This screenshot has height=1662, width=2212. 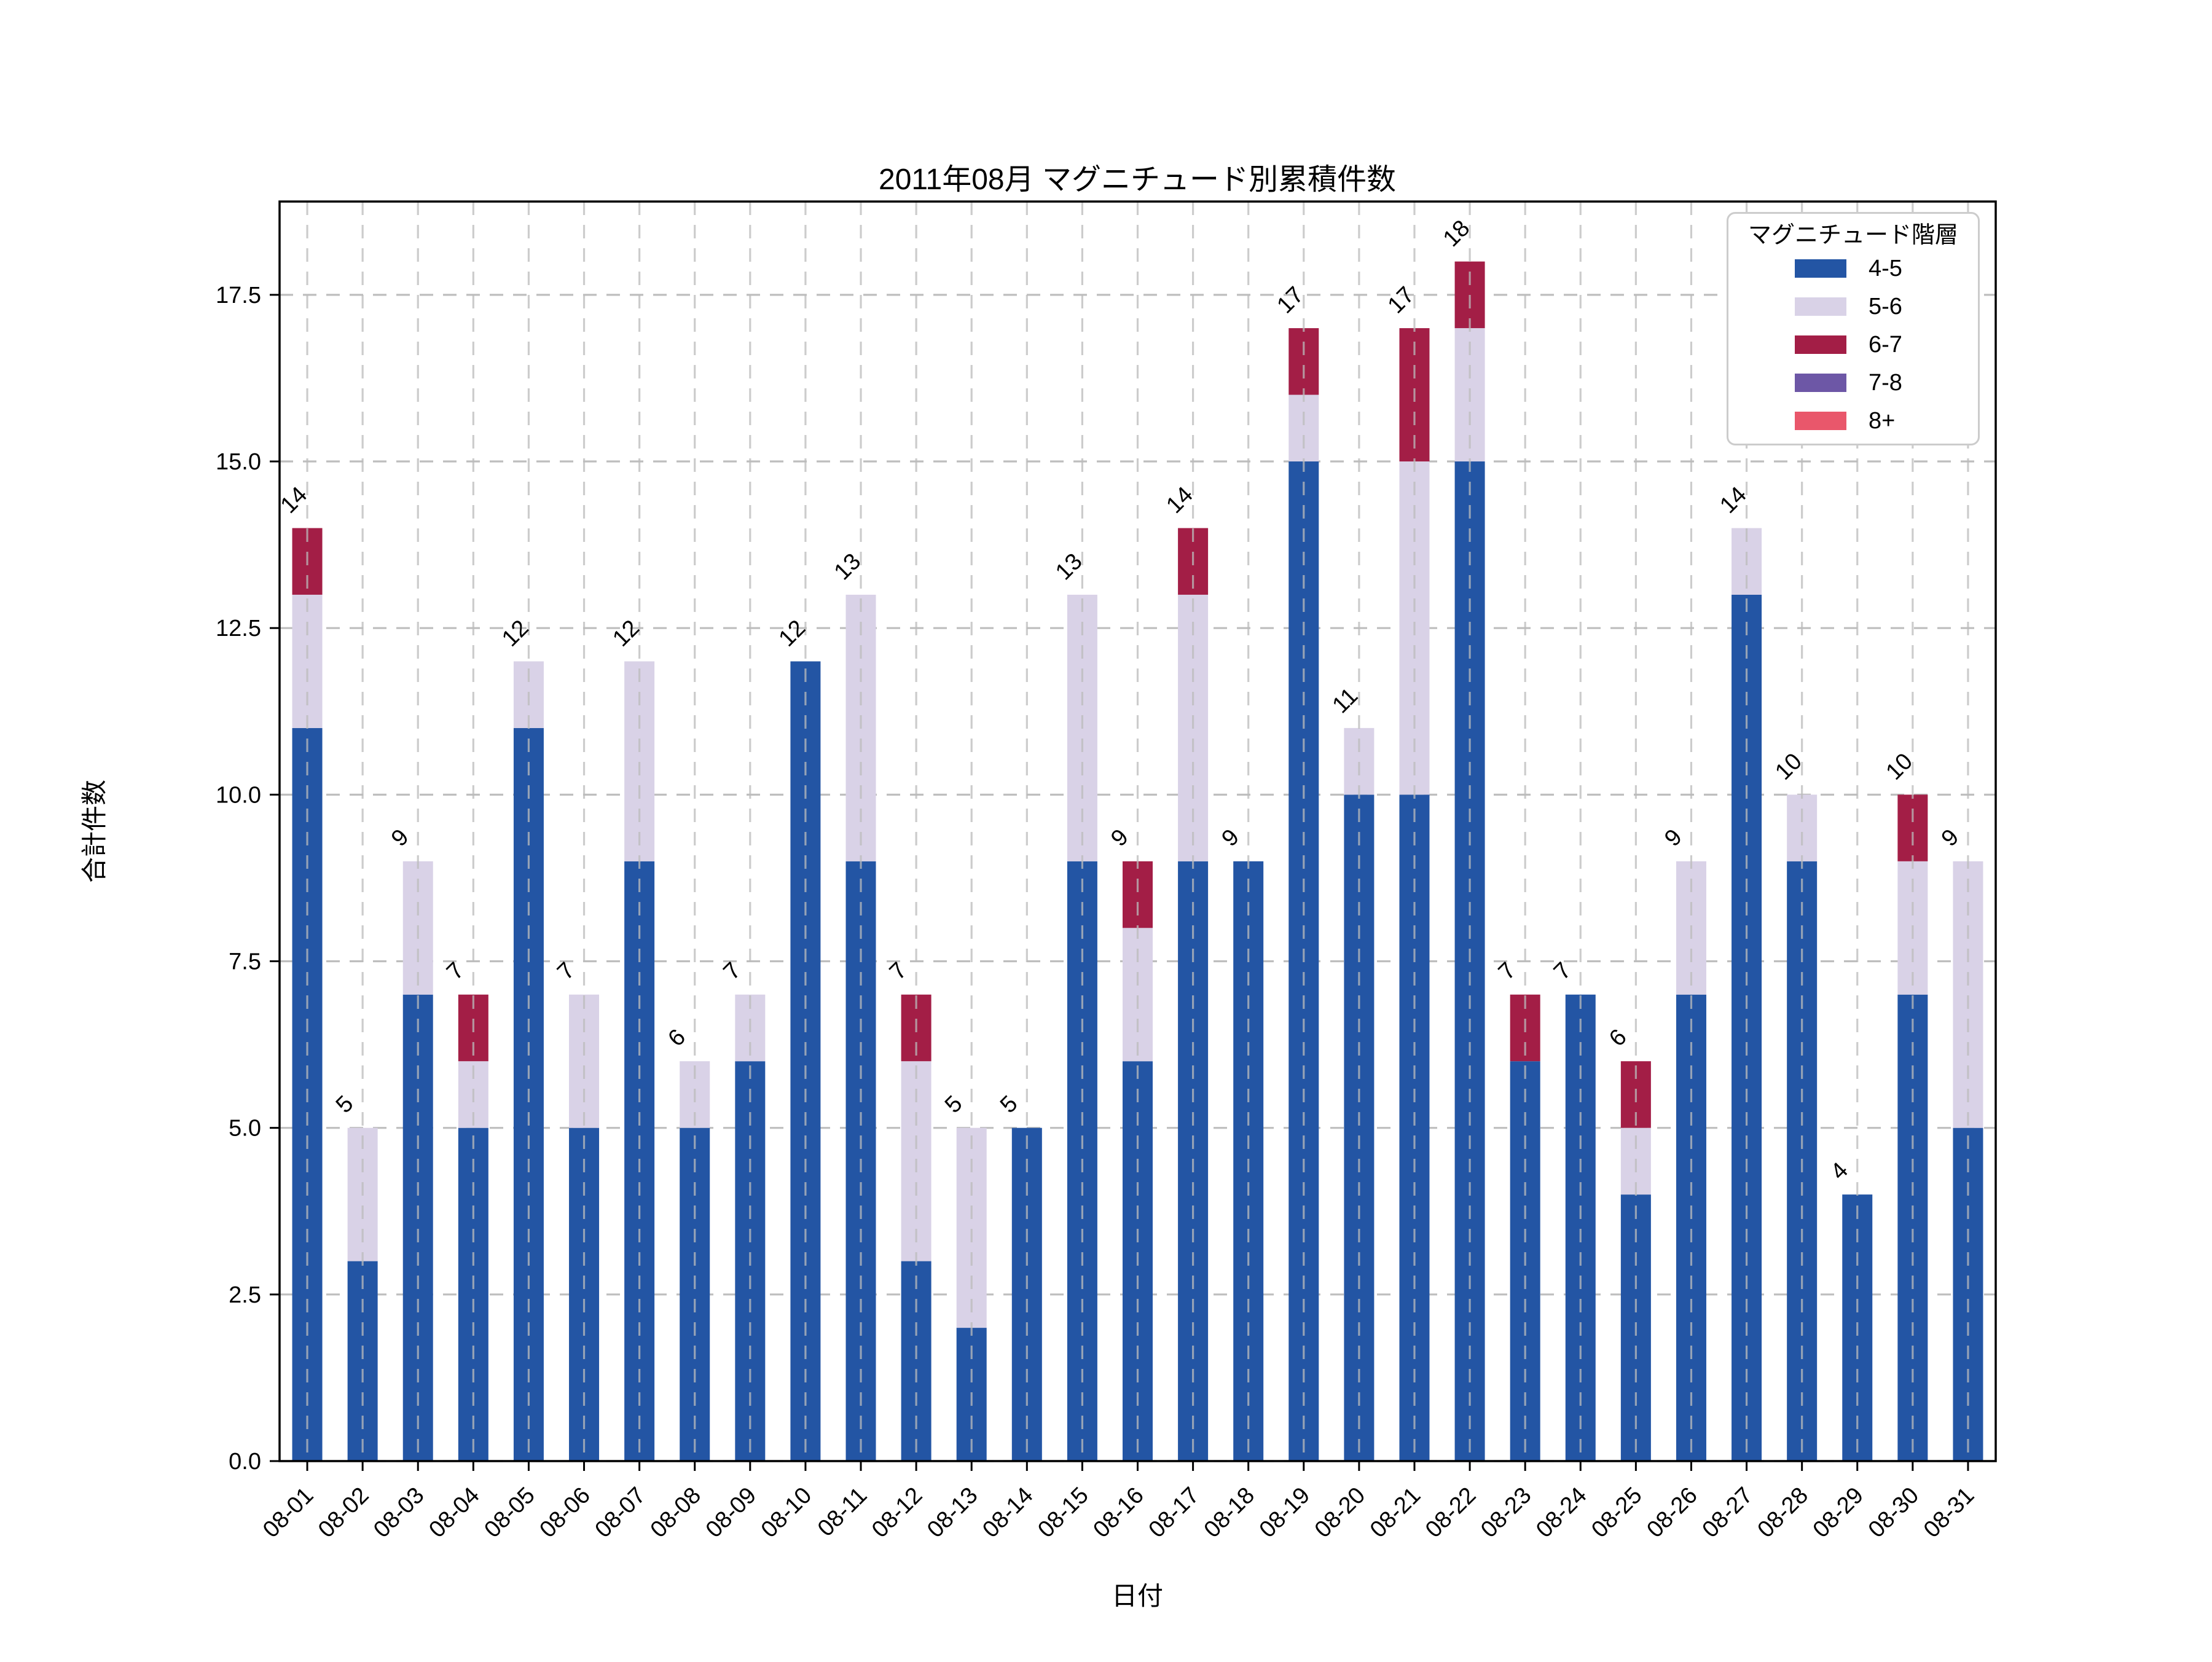 What do you see at coordinates (676, 1513) in the screenshot?
I see `x-tick-label-08-08: 08-08` at bounding box center [676, 1513].